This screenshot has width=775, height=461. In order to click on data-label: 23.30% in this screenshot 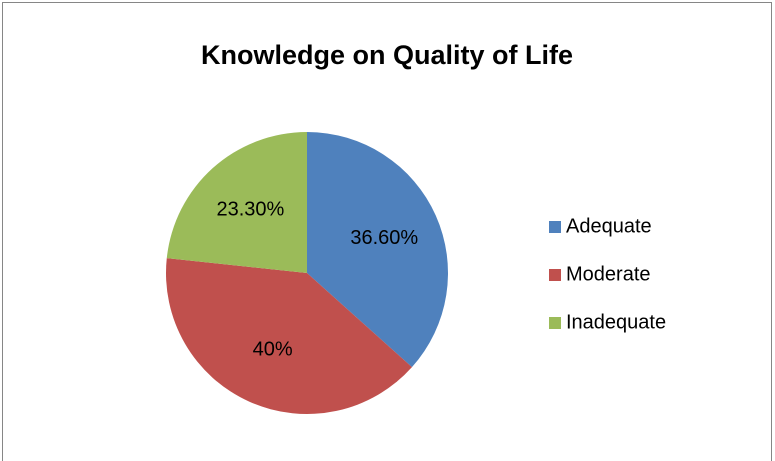, I will do `click(250, 209)`.